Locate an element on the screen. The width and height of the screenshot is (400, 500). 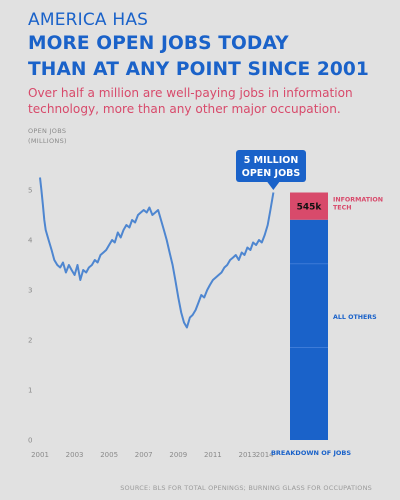
bar-segment-all-others is located at coordinates (309, 329).